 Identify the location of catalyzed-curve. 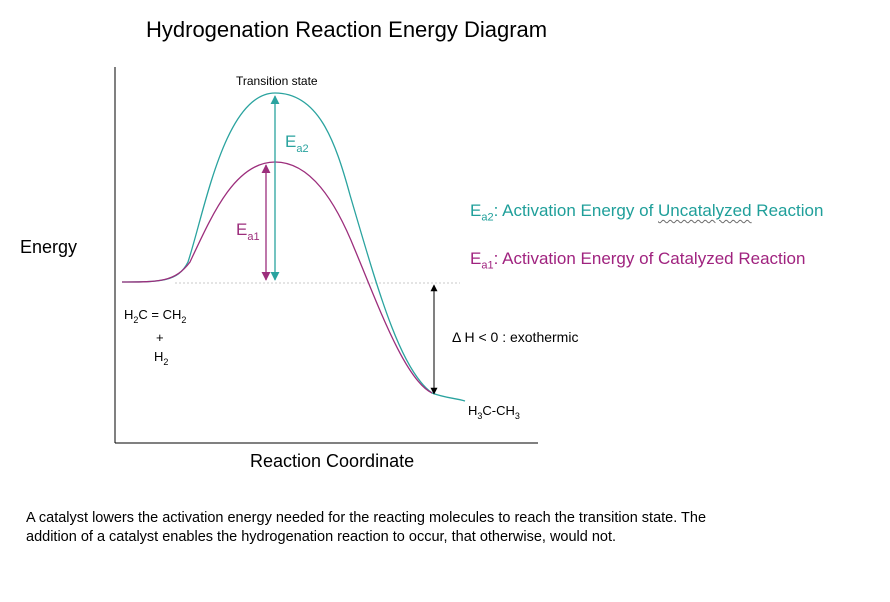
(277, 277).